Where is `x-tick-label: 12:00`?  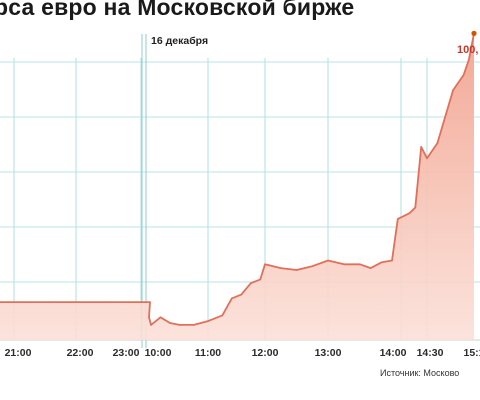
x-tick-label: 12:00 is located at coordinates (265, 353).